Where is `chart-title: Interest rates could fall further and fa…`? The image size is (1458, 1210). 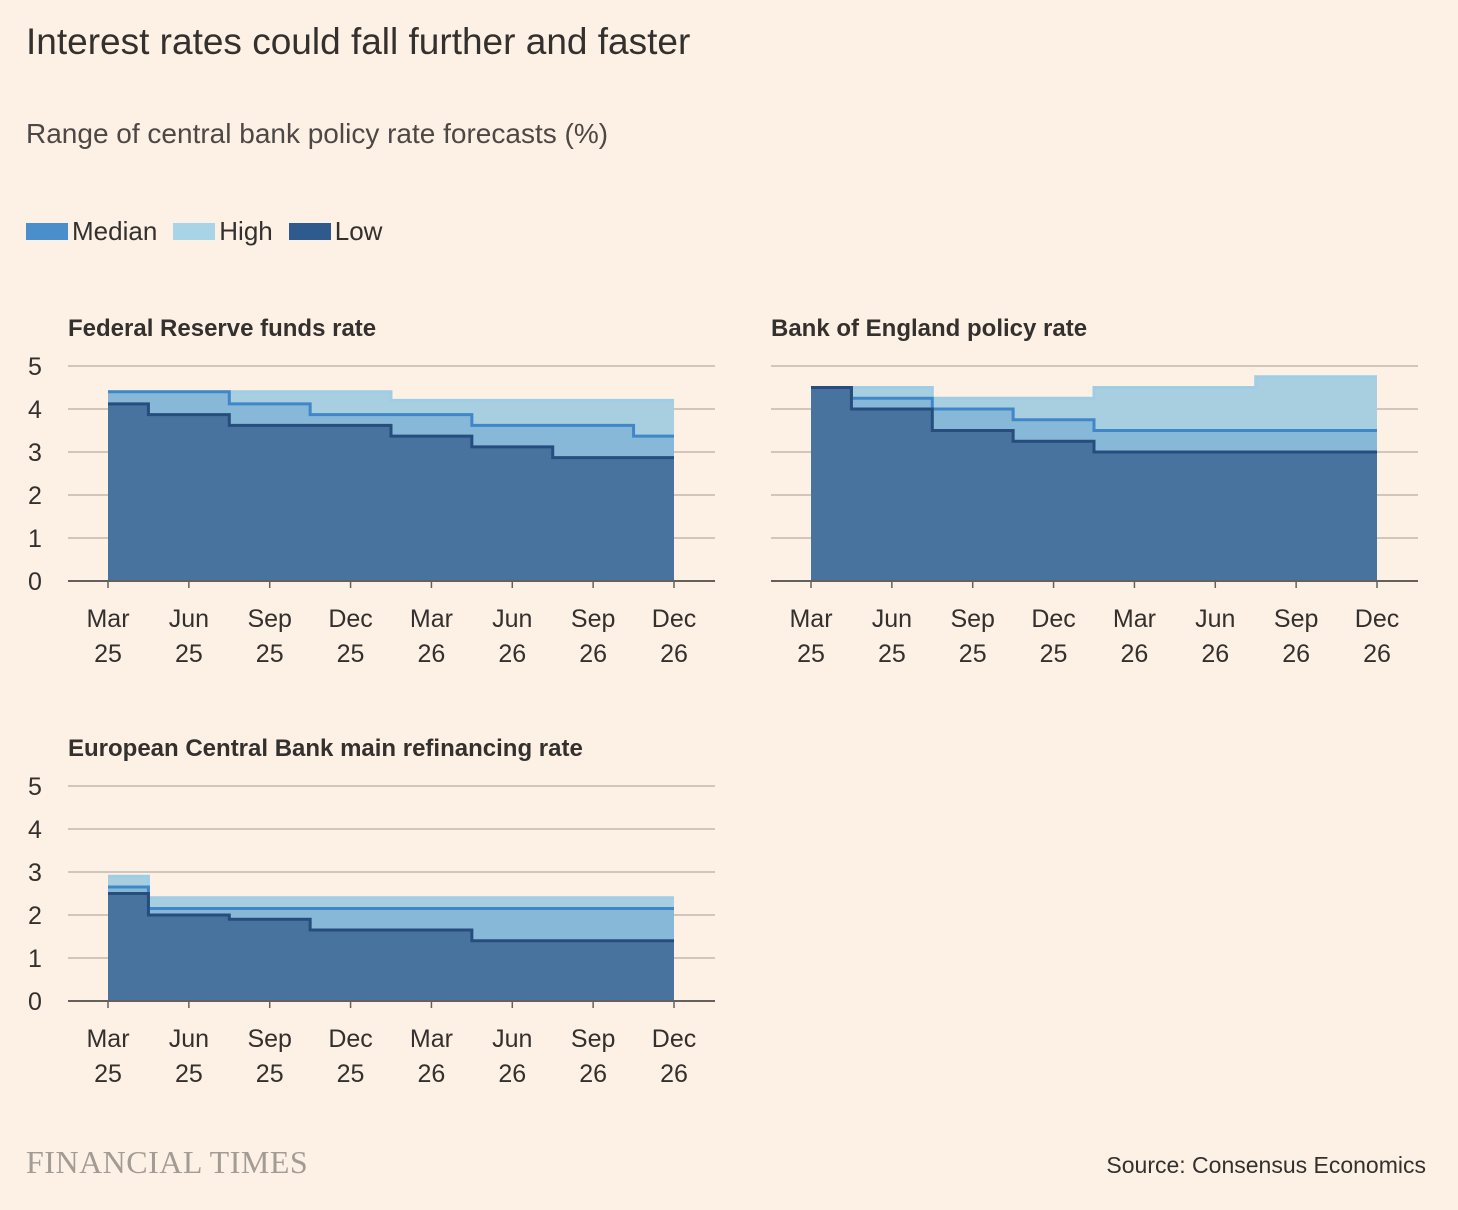 chart-title: Interest rates could fall further and fa… is located at coordinates (358, 41).